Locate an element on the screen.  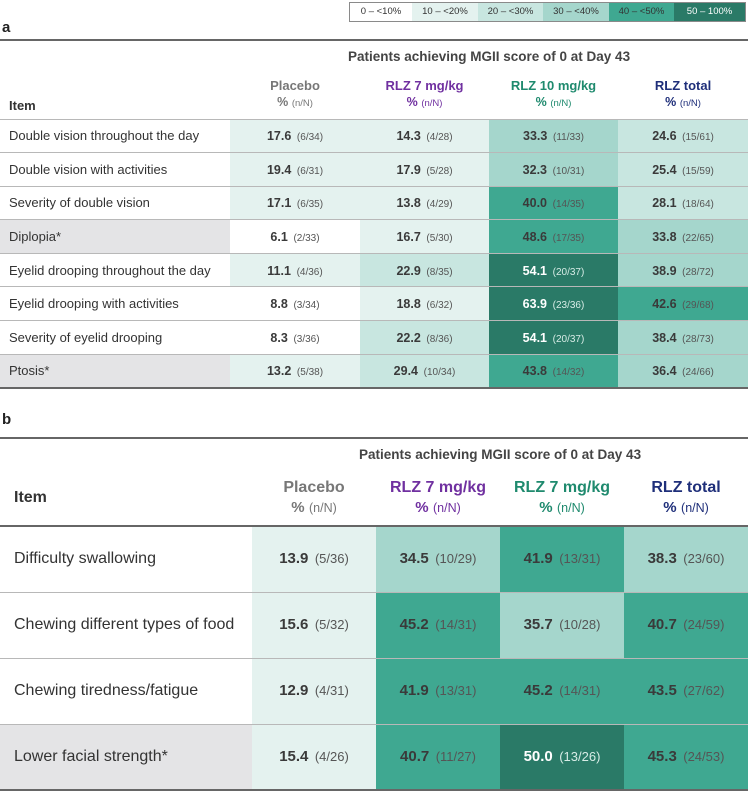
value-cell: 43.5 (27/62) is located at coordinates (686, 690).